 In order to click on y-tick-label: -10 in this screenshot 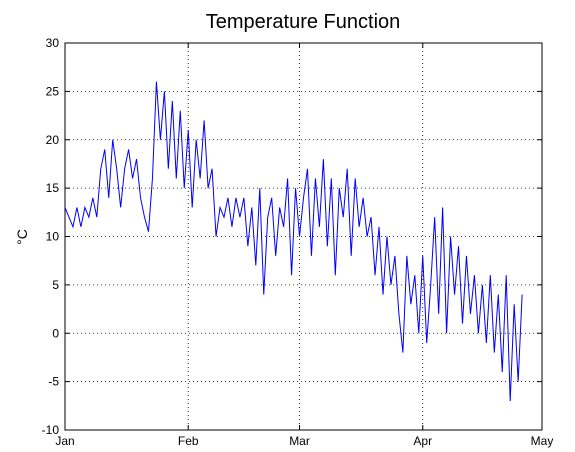, I will do `click(51, 430)`.